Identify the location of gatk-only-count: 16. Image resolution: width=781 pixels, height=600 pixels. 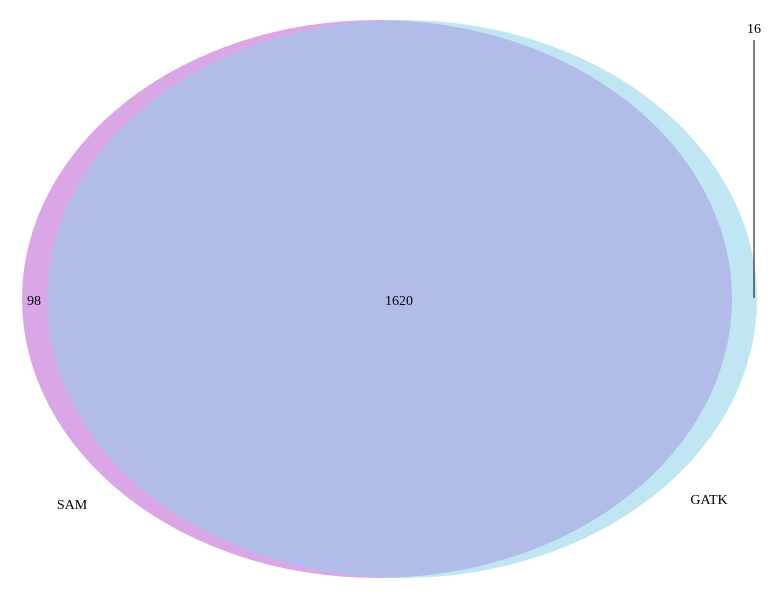
(754, 29).